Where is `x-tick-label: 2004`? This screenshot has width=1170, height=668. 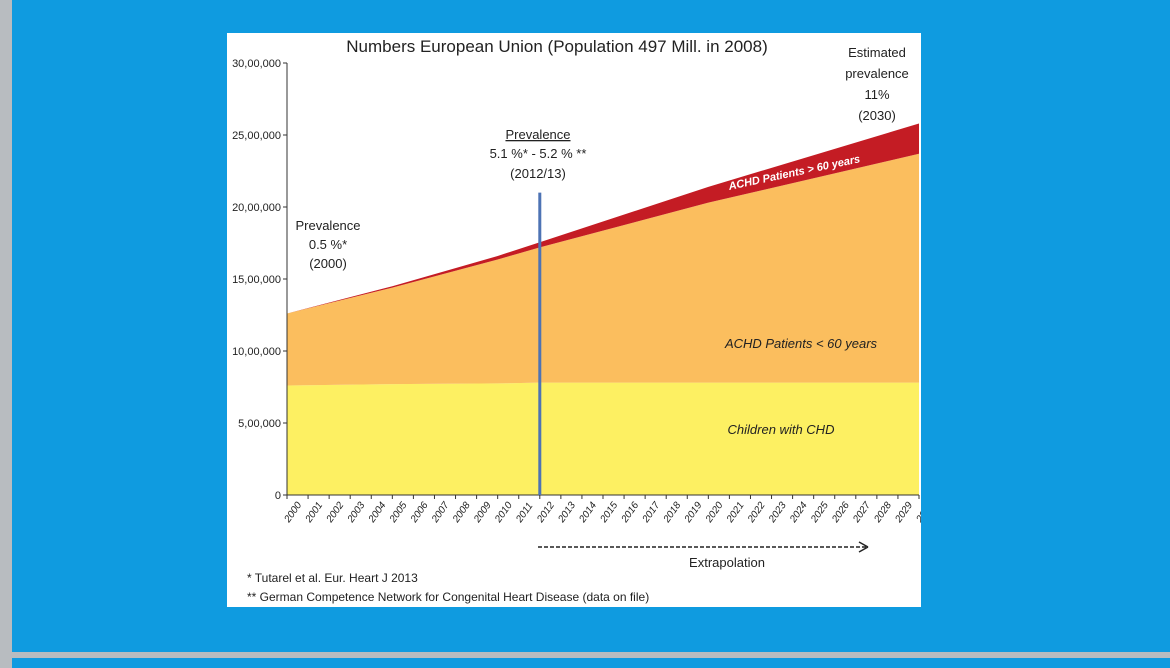
x-tick-label: 2004 is located at coordinates (377, 513).